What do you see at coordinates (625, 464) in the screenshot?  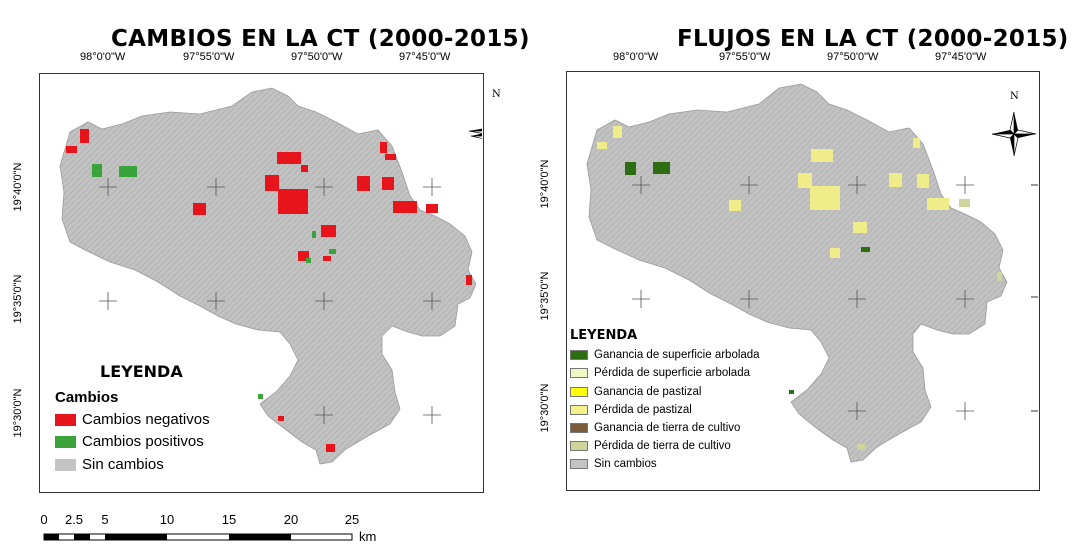 I see `right-legend-label-nochange: Sin cambios` at bounding box center [625, 464].